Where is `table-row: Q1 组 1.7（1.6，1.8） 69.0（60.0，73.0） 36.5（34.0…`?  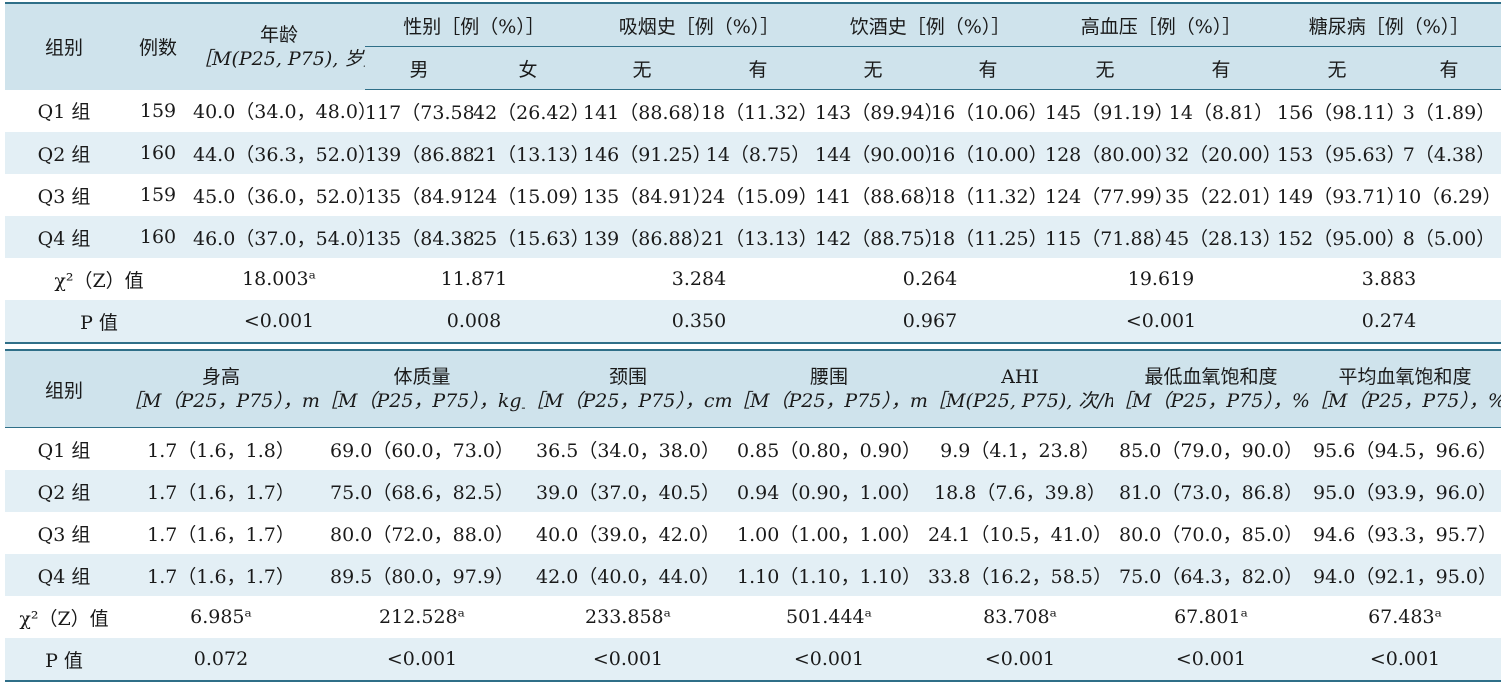 table-row: Q1 组 1.7（1.6，1.8） 69.0（60.0，73.0） 36.5（34.0… is located at coordinates (753, 448).